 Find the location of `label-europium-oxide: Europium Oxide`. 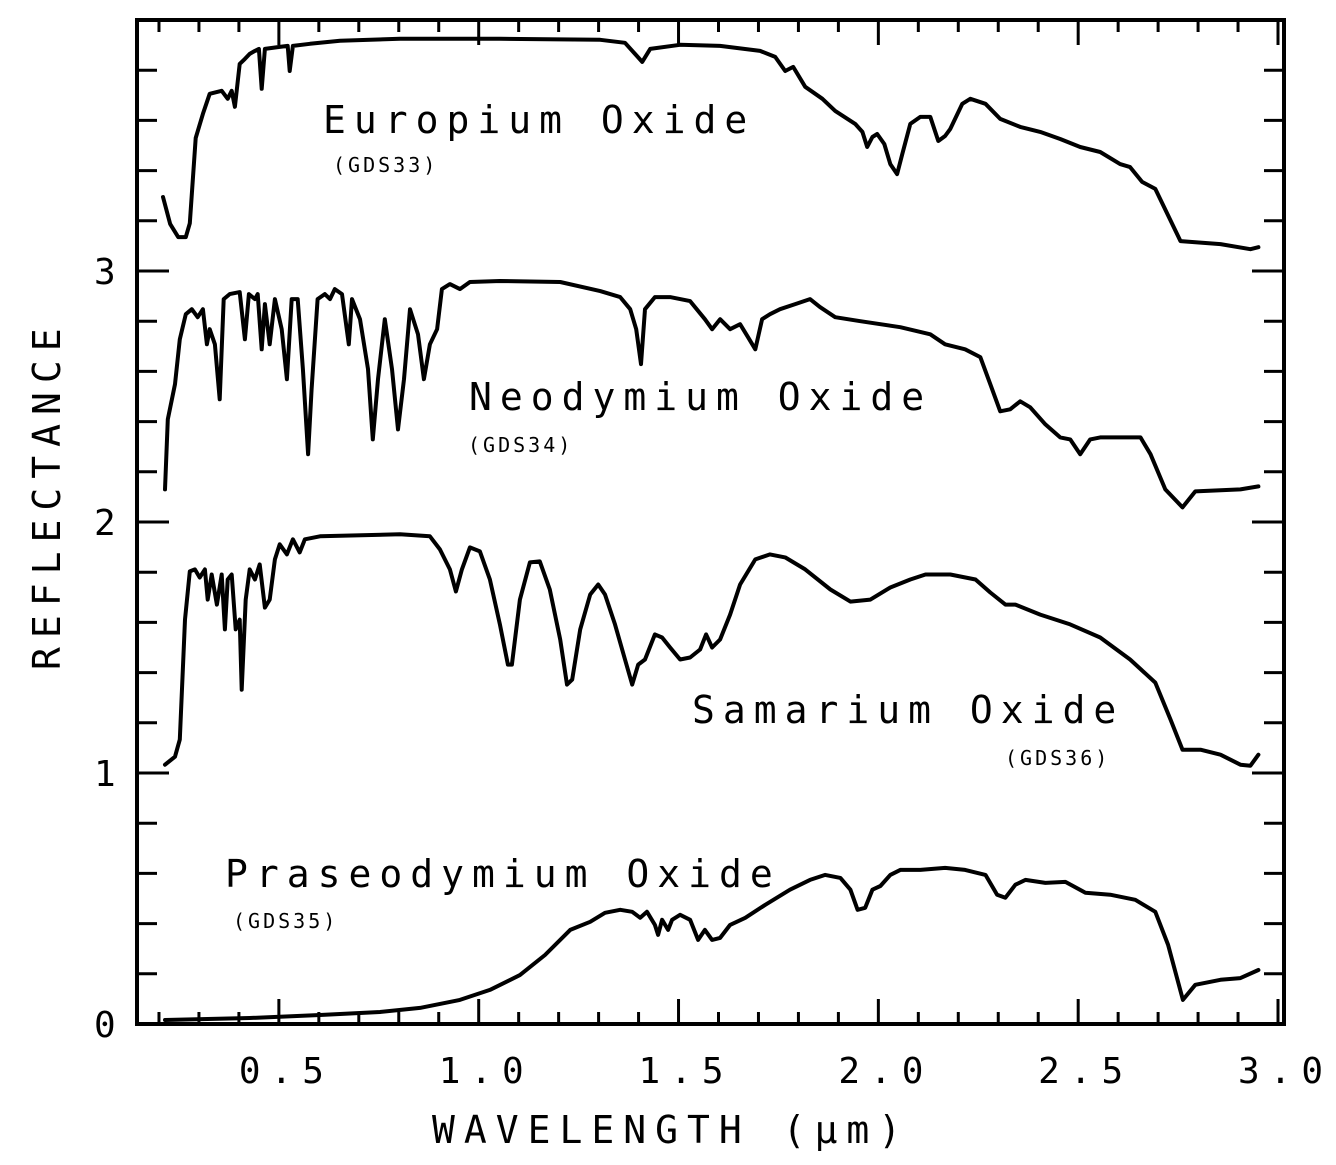

label-europium-oxide: Europium Oxide is located at coordinates (539, 120).